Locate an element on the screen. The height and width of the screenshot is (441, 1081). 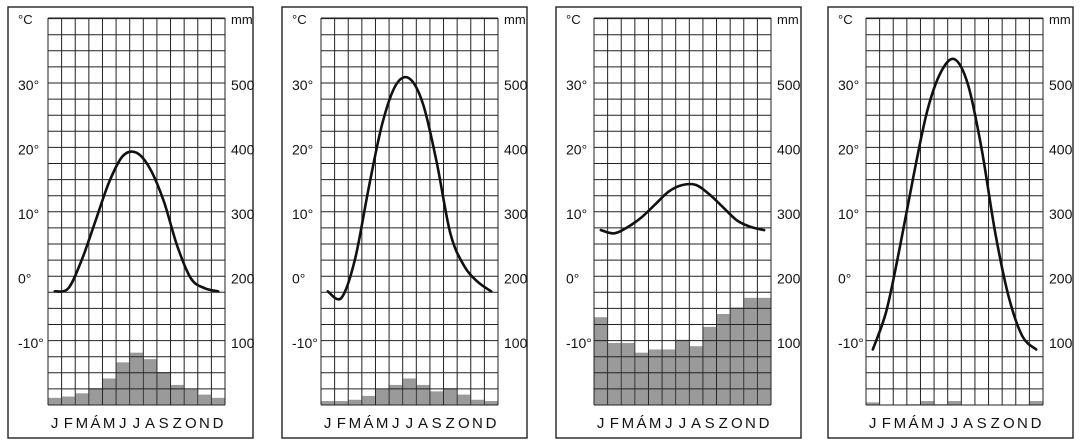
temp-tick-label: 30° is located at coordinates (302, 85).